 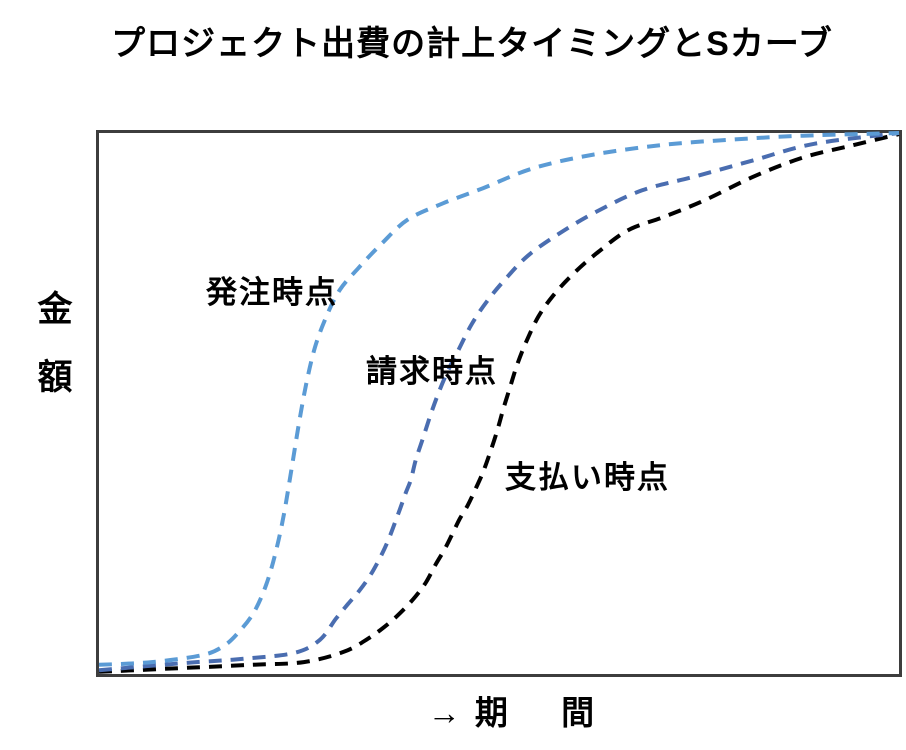 What do you see at coordinates (55, 377) in the screenshot?
I see `y-axis-label-char-2: 額` at bounding box center [55, 377].